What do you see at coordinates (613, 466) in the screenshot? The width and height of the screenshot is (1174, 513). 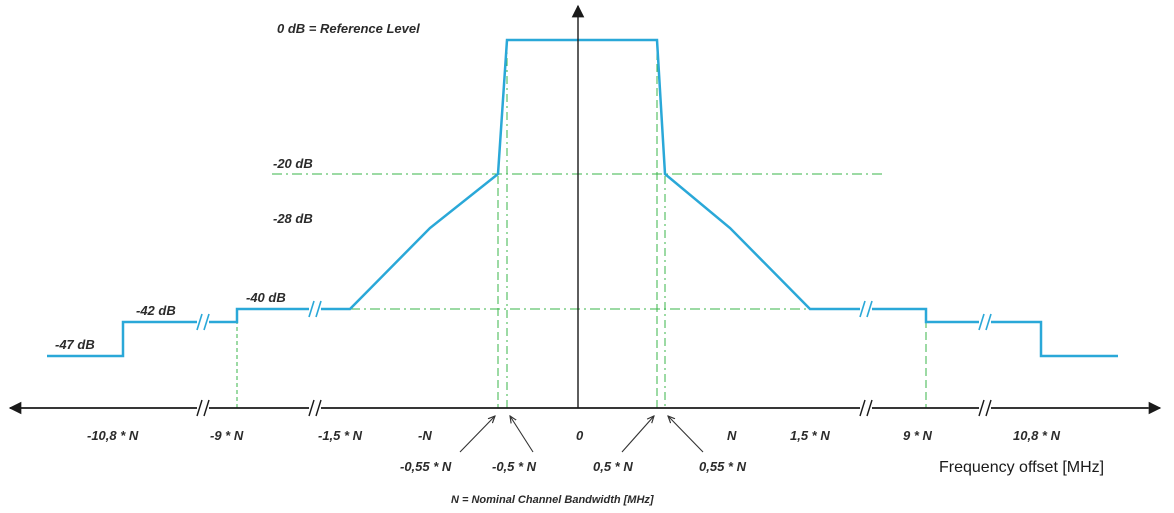 I see `tick-label-pos-0-5n: 0,5 * N` at bounding box center [613, 466].